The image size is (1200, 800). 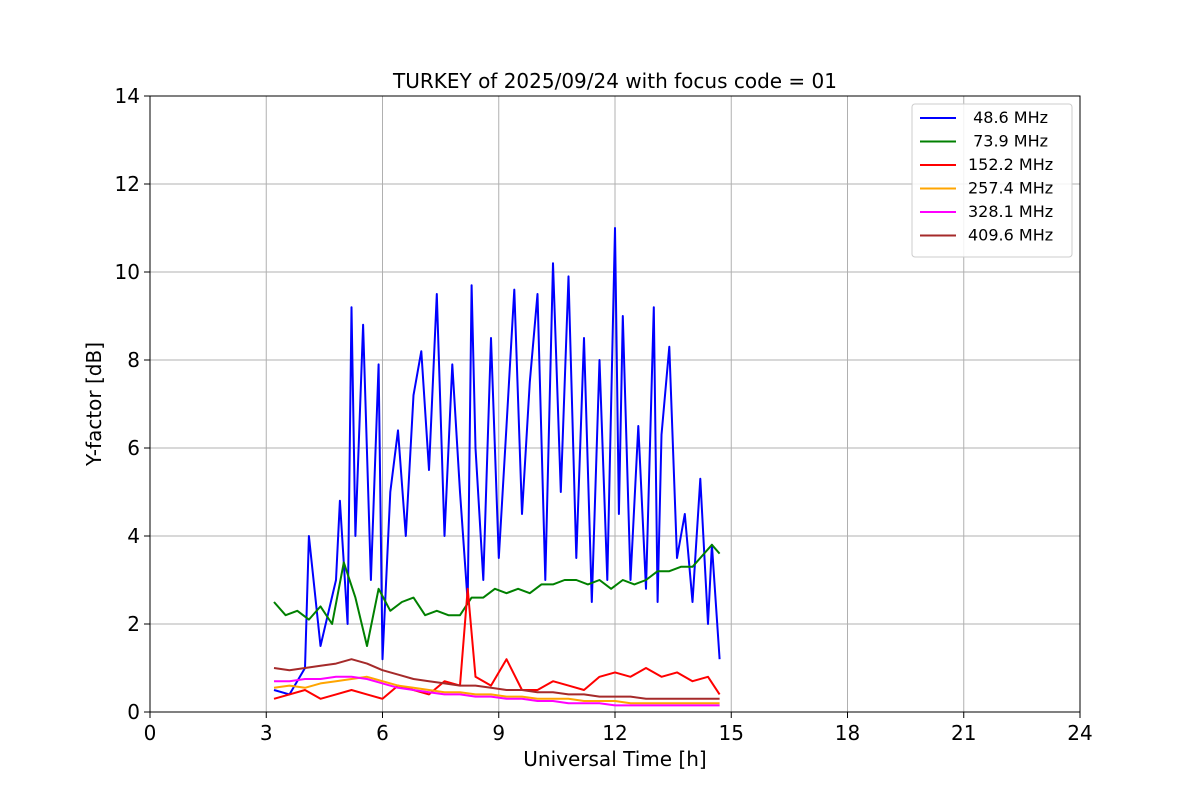 I want to click on y-axis-label: Y-factor [dB], so click(x=94, y=404).